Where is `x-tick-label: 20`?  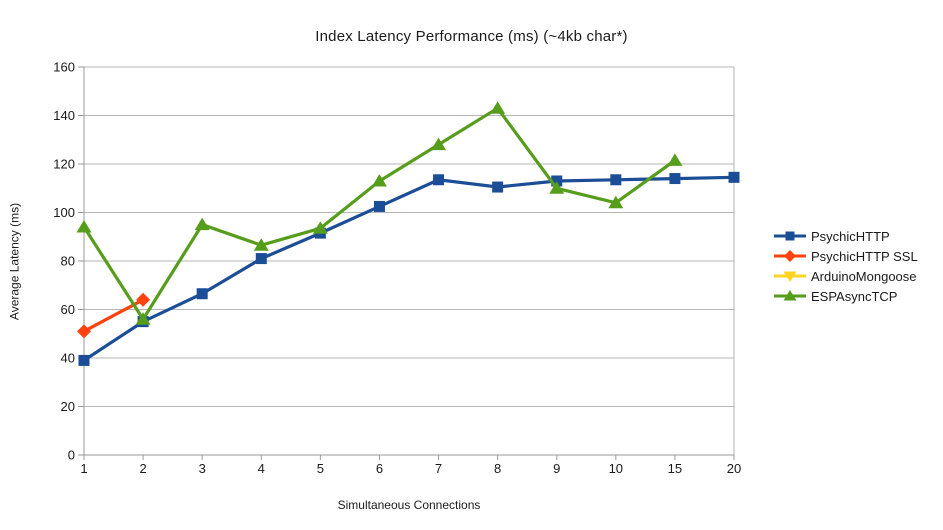 x-tick-label: 20 is located at coordinates (734, 468).